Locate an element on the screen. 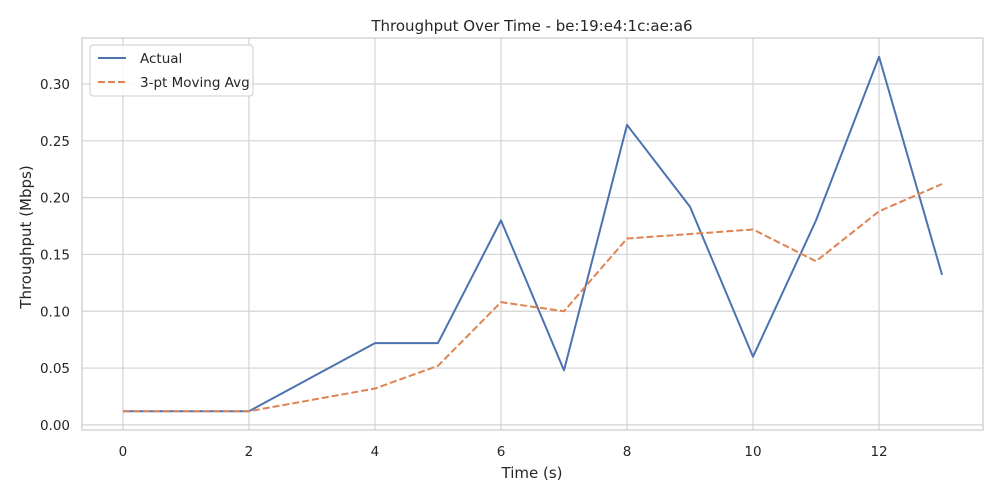 This screenshot has height=500, width=1000. y-tick-label: 0.00 is located at coordinates (55, 426).